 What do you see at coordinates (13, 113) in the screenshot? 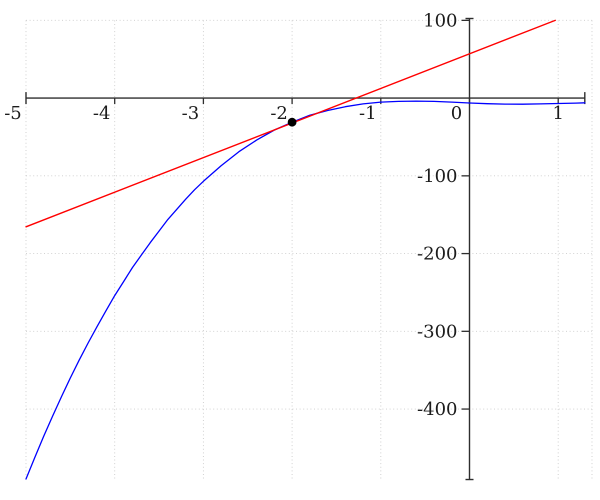
I see `x-tick-label--5: -5` at bounding box center [13, 113].